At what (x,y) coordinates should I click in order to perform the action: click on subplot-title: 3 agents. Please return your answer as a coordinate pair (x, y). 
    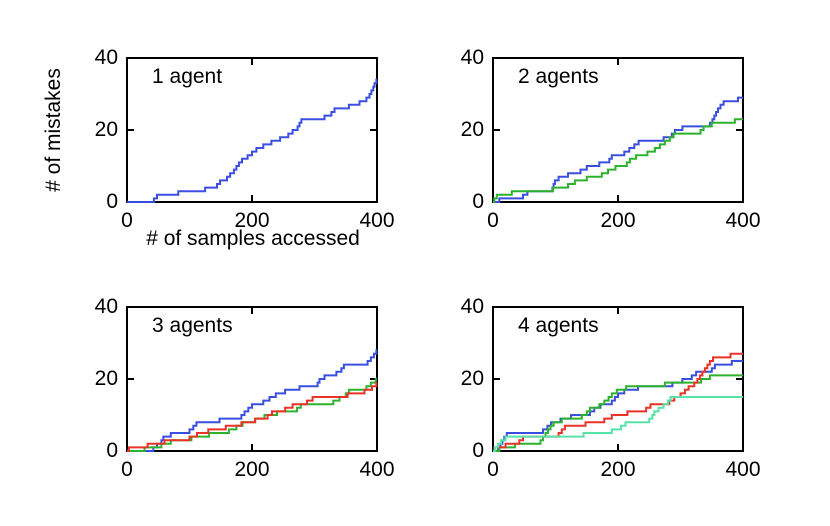
    Looking at the image, I should click on (192, 325).